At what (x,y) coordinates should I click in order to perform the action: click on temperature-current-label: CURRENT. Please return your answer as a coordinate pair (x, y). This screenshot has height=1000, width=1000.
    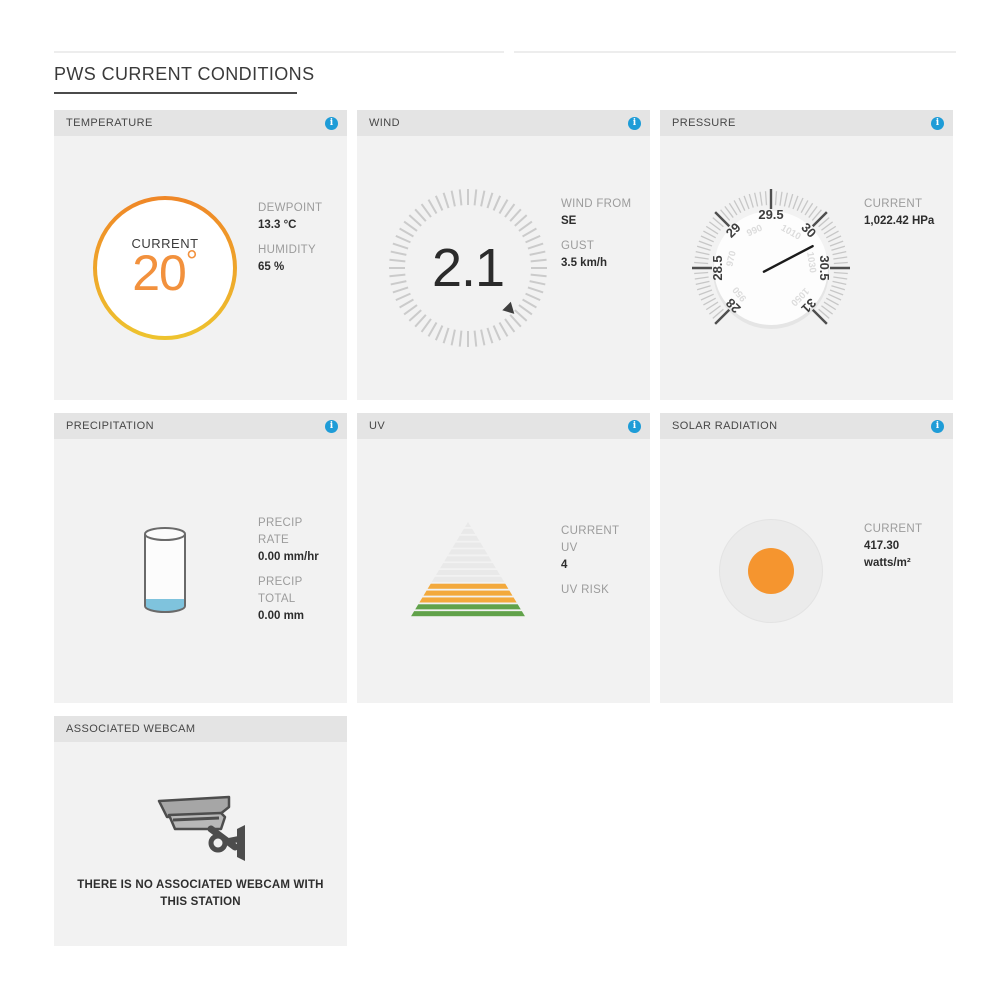
    Looking at the image, I should click on (165, 243).